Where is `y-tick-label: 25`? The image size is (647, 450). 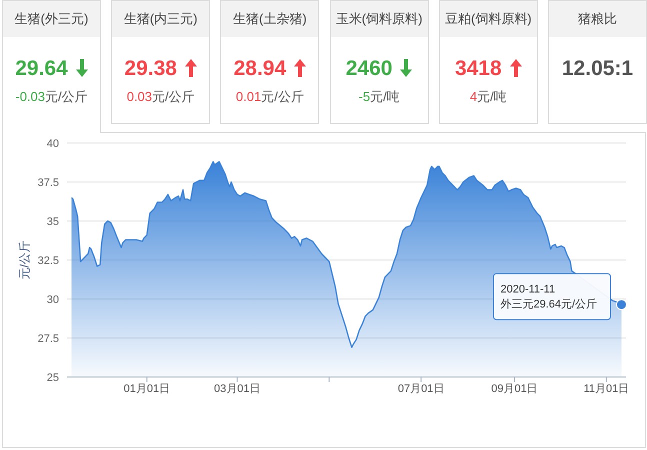
y-tick-label: 25 is located at coordinates (52, 378).